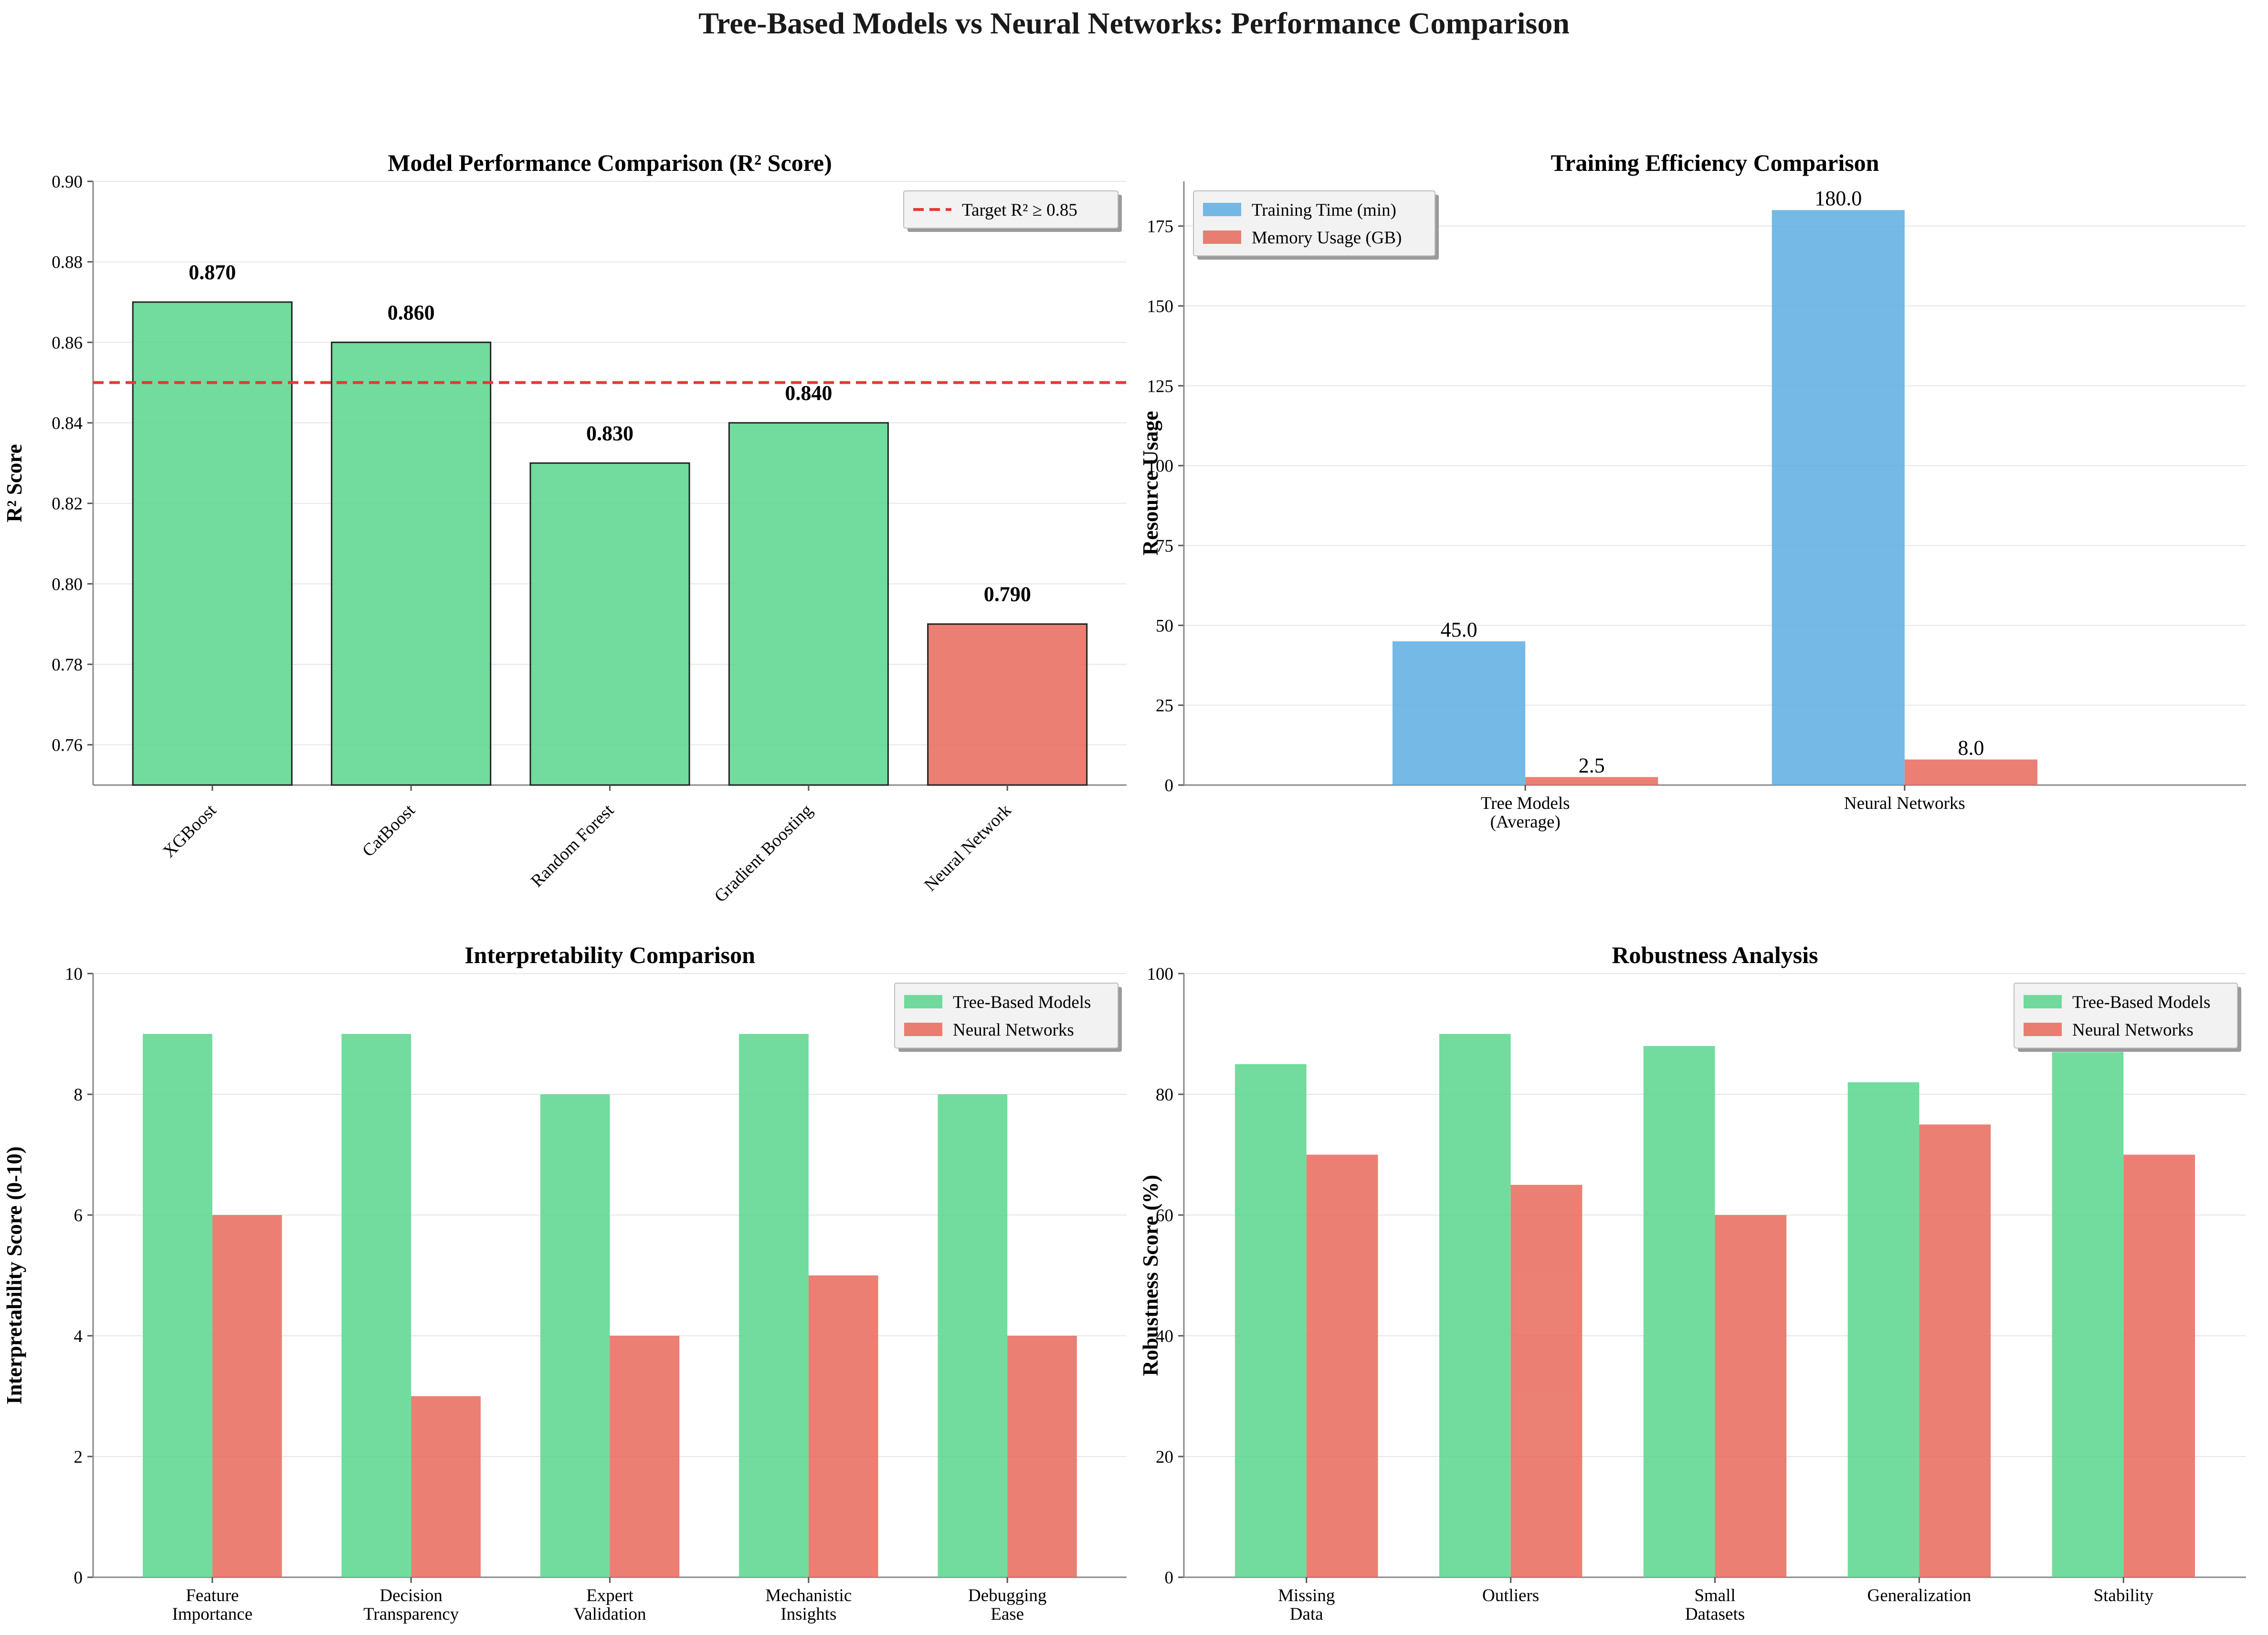  I want to click on x-tick-label: XGBoost, so click(189, 830).